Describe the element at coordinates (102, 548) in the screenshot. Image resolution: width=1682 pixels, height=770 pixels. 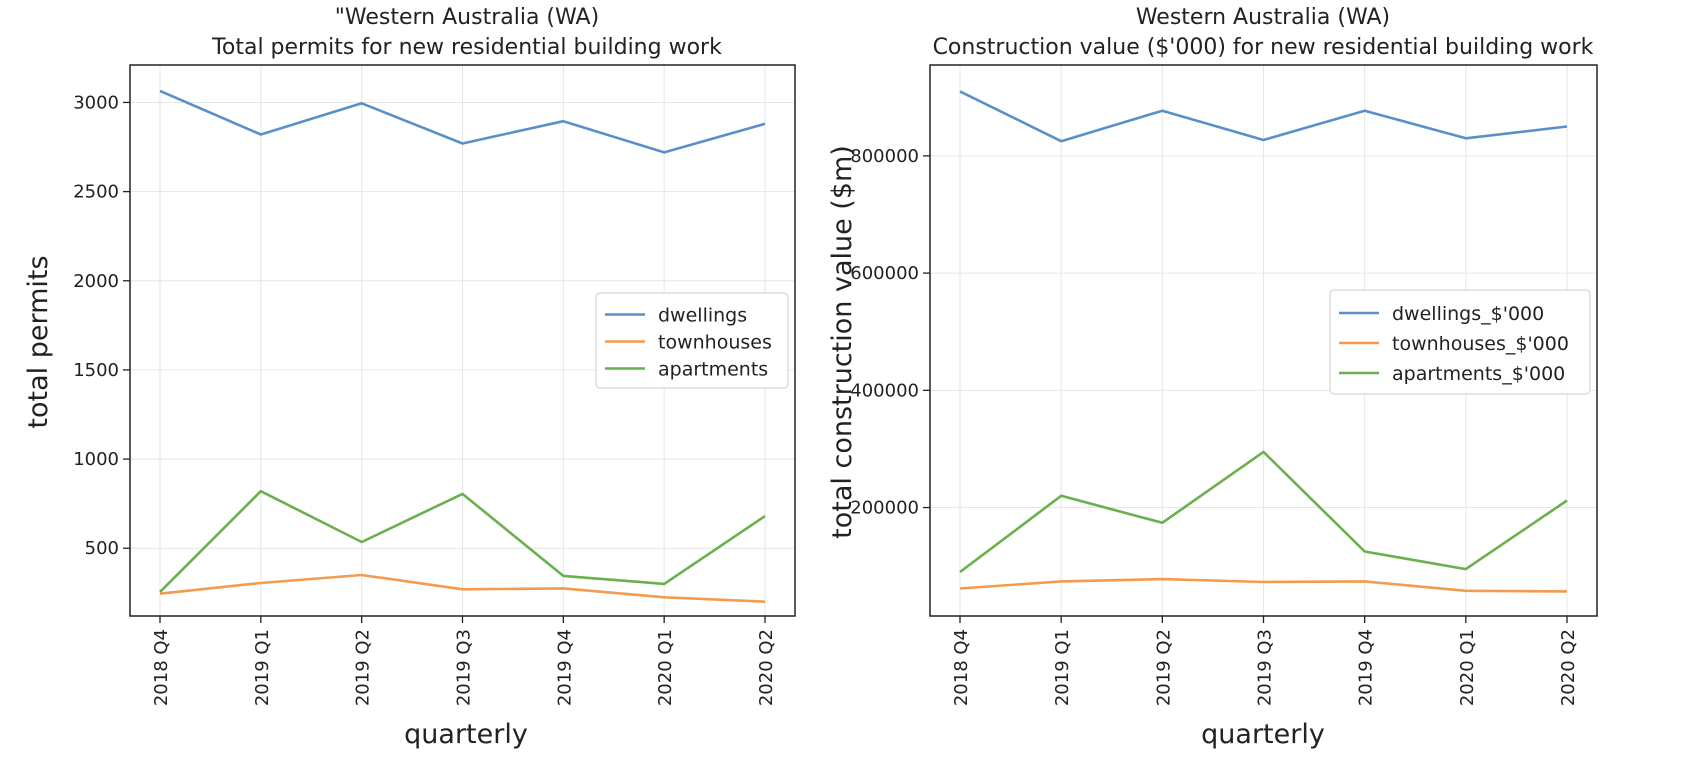
I see `permits-y-tick-label: 500` at that location.